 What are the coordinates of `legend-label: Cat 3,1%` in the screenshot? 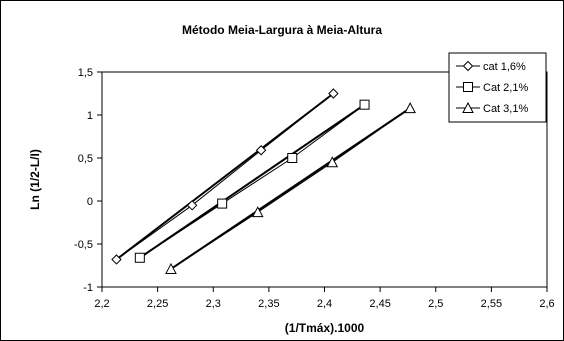 It's located at (505, 109).